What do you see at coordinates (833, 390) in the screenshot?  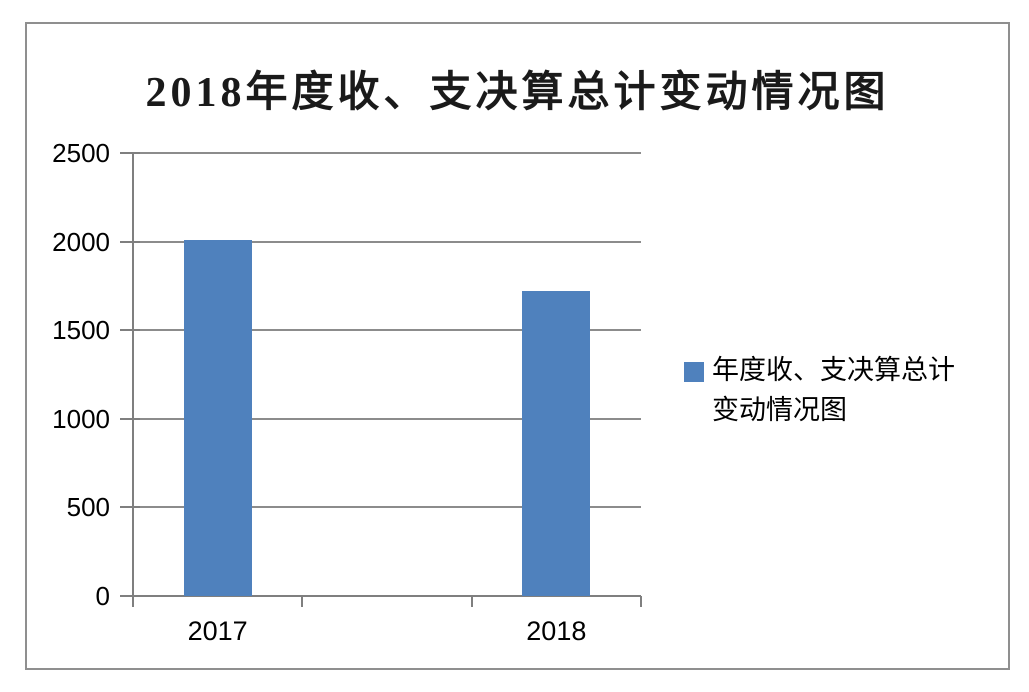 I see `legend-series-label: 年度收、支决算总计变动情况图` at bounding box center [833, 390].